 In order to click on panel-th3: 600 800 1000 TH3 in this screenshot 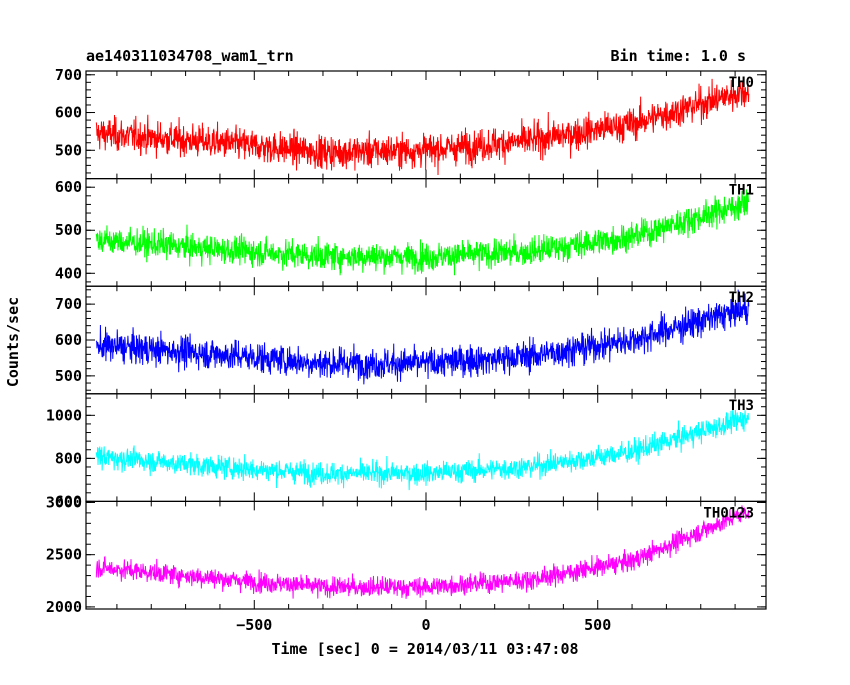, I will do `click(406, 451)`.